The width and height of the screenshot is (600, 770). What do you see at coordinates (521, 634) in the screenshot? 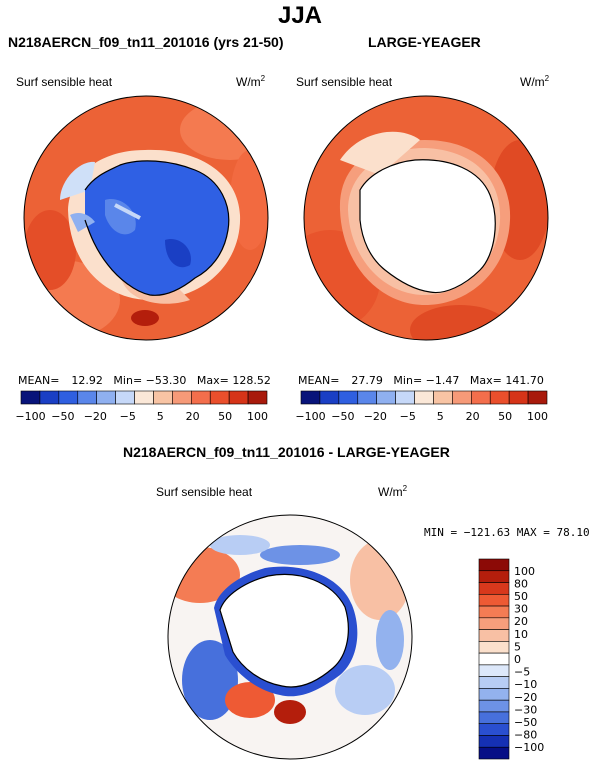
I see `colorbar-diff-tick-label: 10` at bounding box center [521, 634].